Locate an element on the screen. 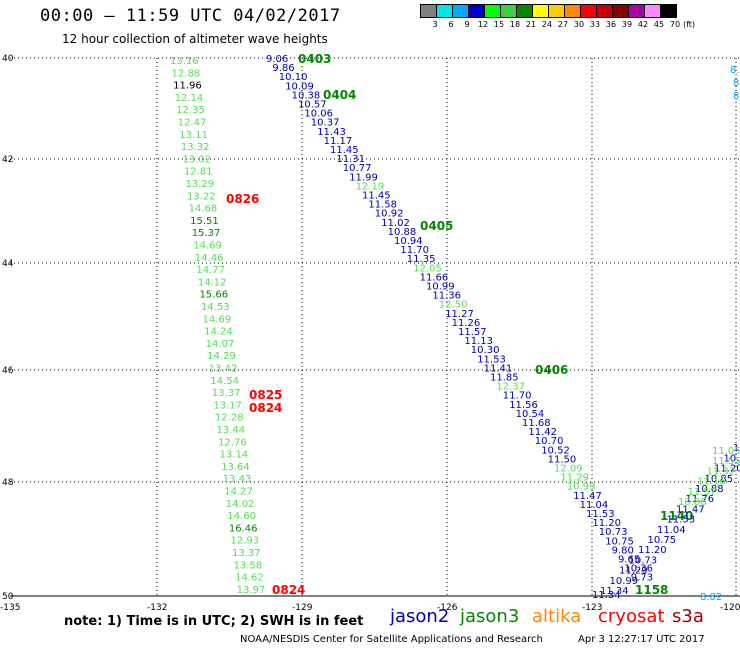 This screenshot has height=650, width=740. jason-swh-value: 12.19 is located at coordinates (370, 186).